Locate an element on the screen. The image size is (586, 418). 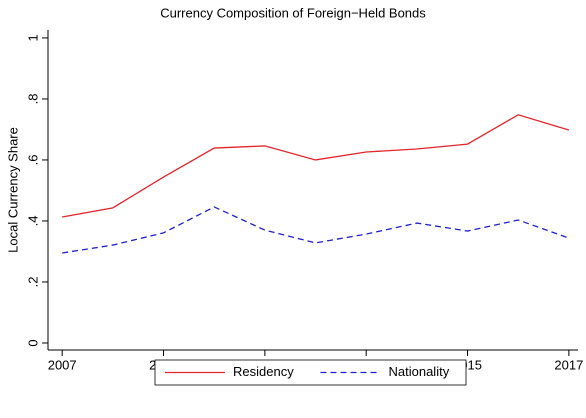
legend-label: Residency is located at coordinates (263, 371).